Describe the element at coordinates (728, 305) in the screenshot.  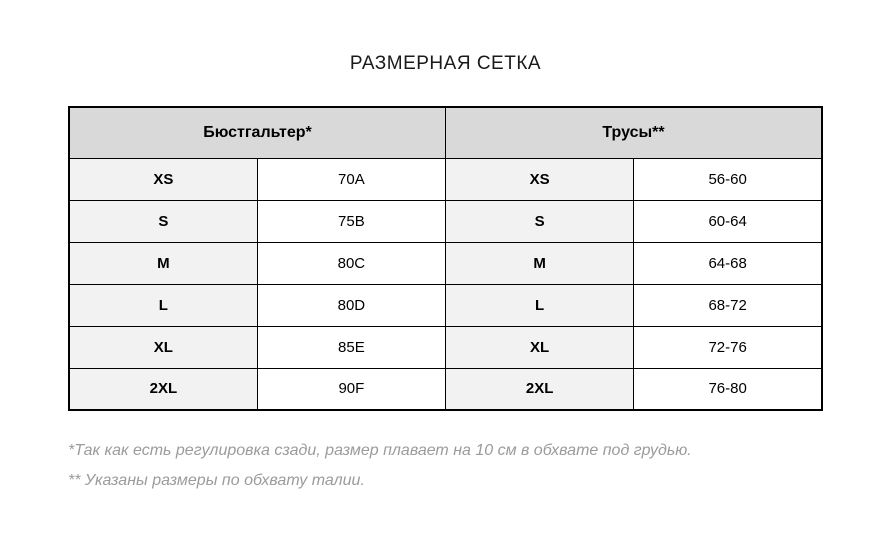
I see `panty-value-cell: 68-72` at that location.